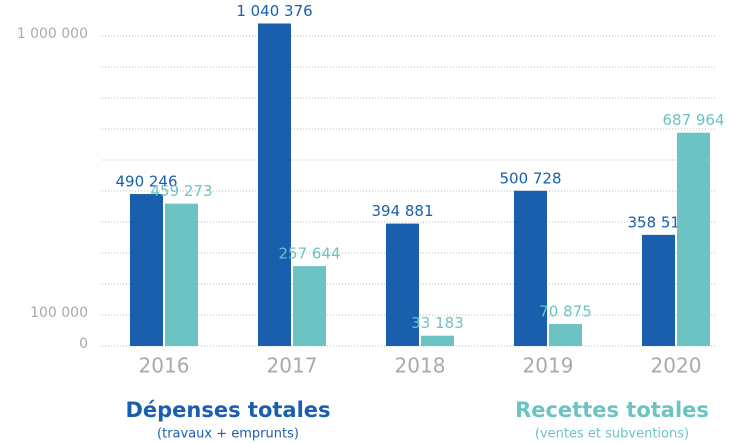 The image size is (730, 443). I want to click on value-label: 394 881, so click(402, 211).